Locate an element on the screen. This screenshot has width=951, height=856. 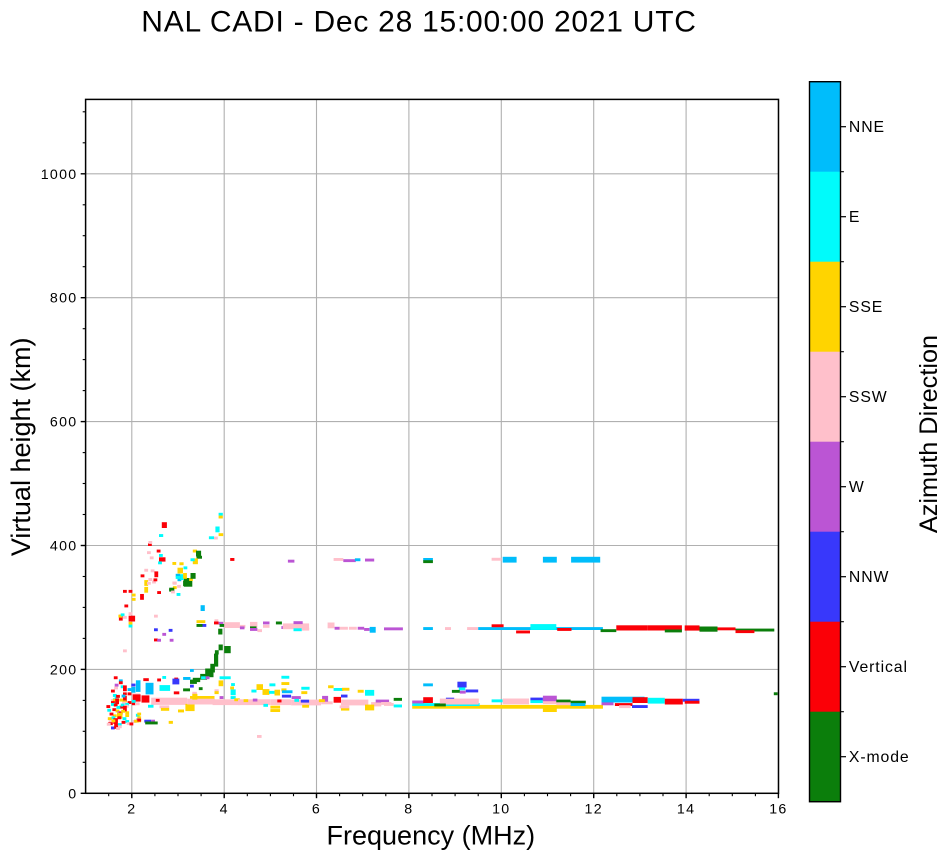
svg-text: SSE is located at coordinates (866, 307).